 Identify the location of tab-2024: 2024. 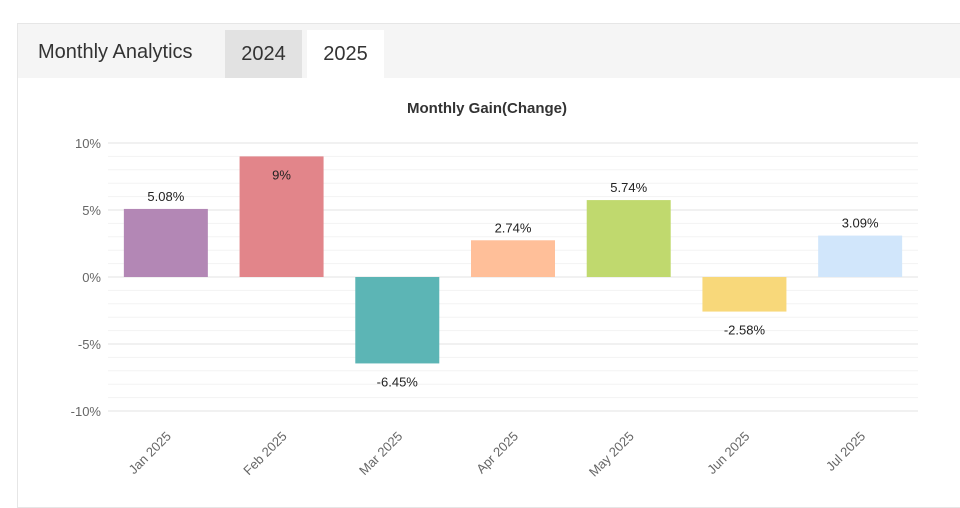
(263, 54).